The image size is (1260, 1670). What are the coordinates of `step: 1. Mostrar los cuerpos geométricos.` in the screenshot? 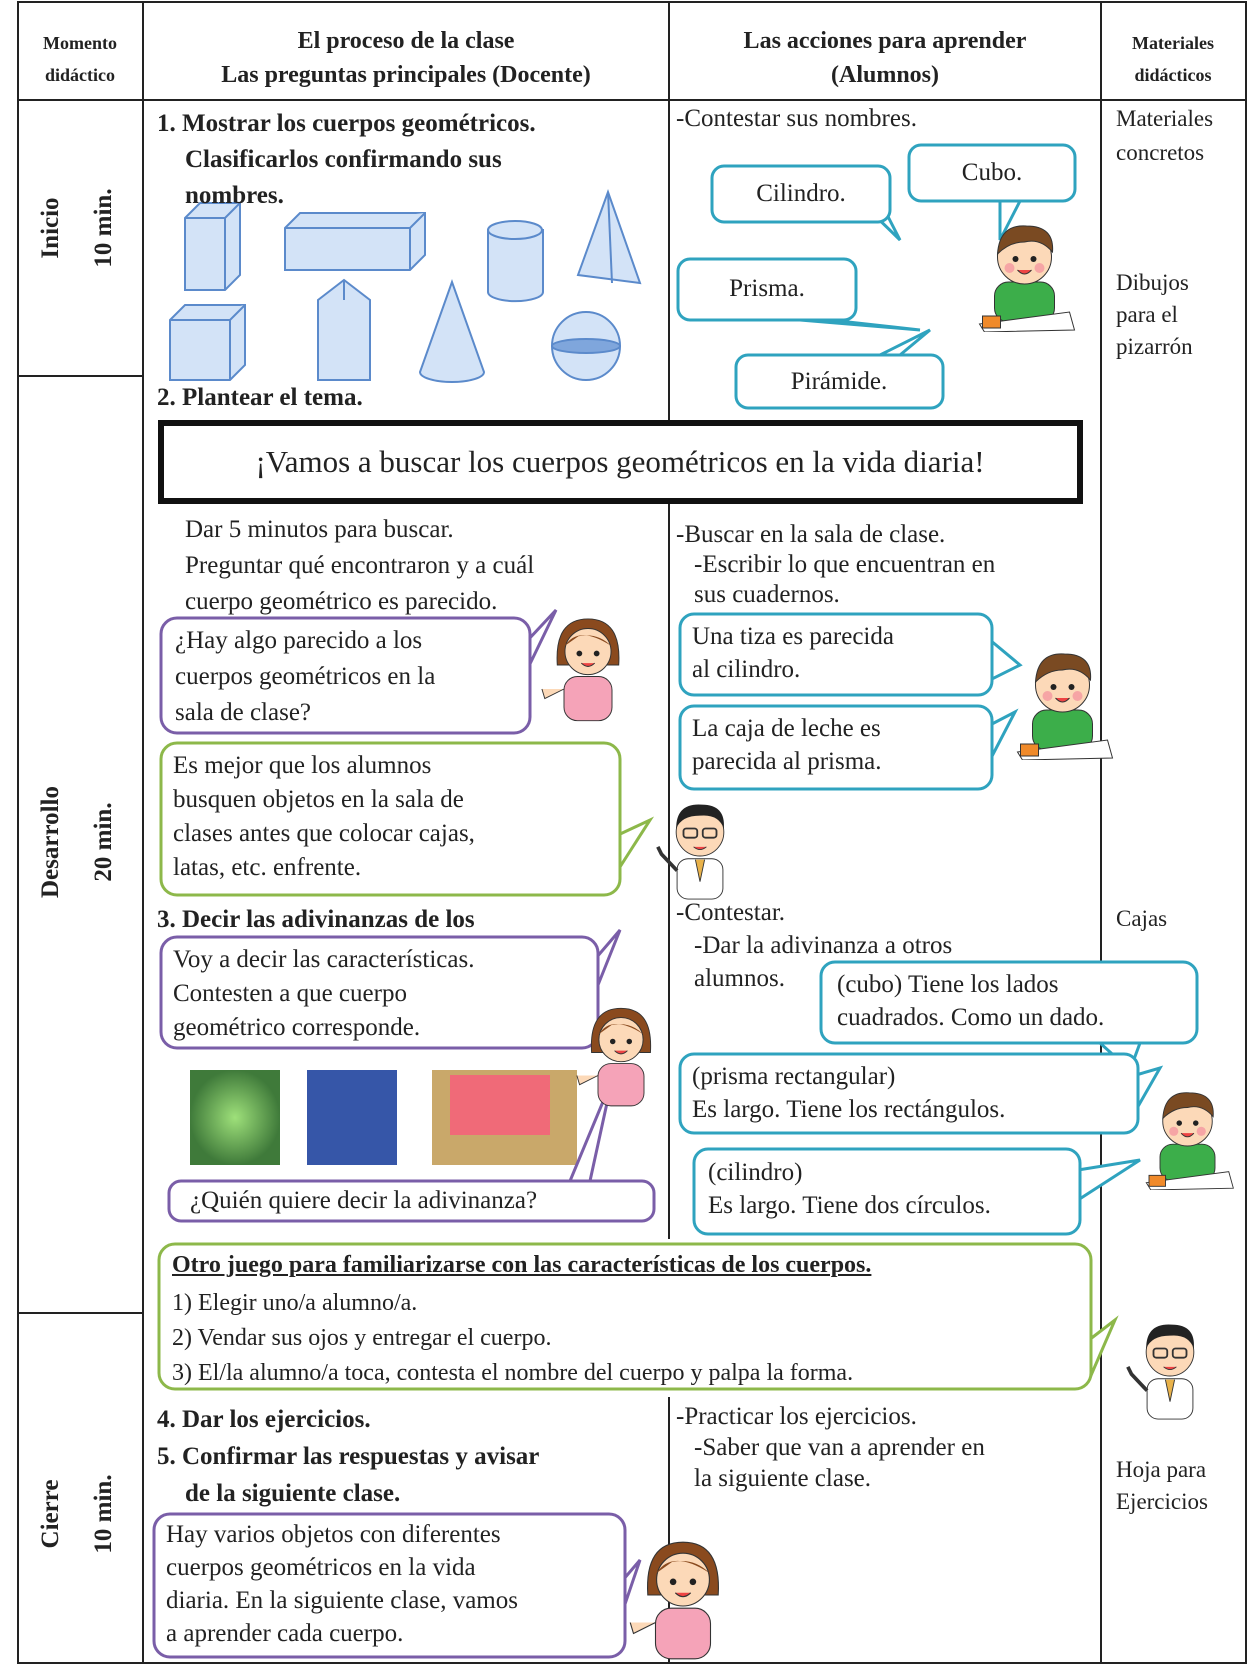 It's located at (346, 123).